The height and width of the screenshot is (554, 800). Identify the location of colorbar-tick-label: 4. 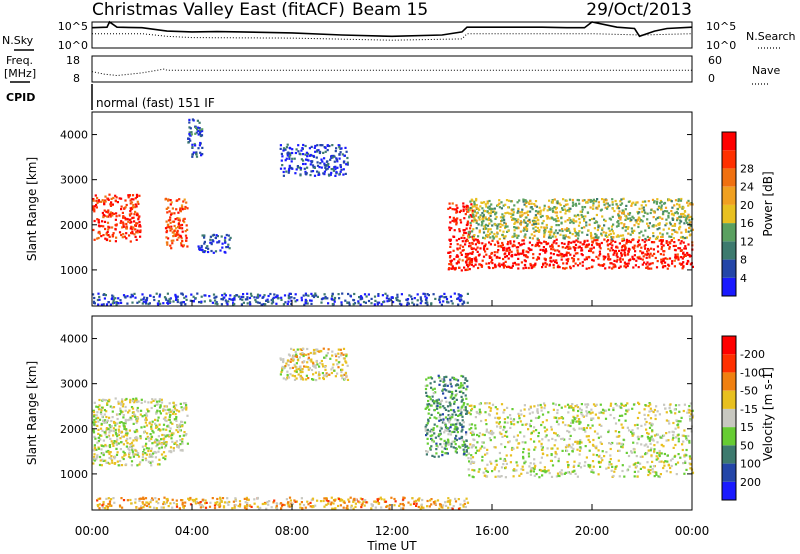
(743, 278).